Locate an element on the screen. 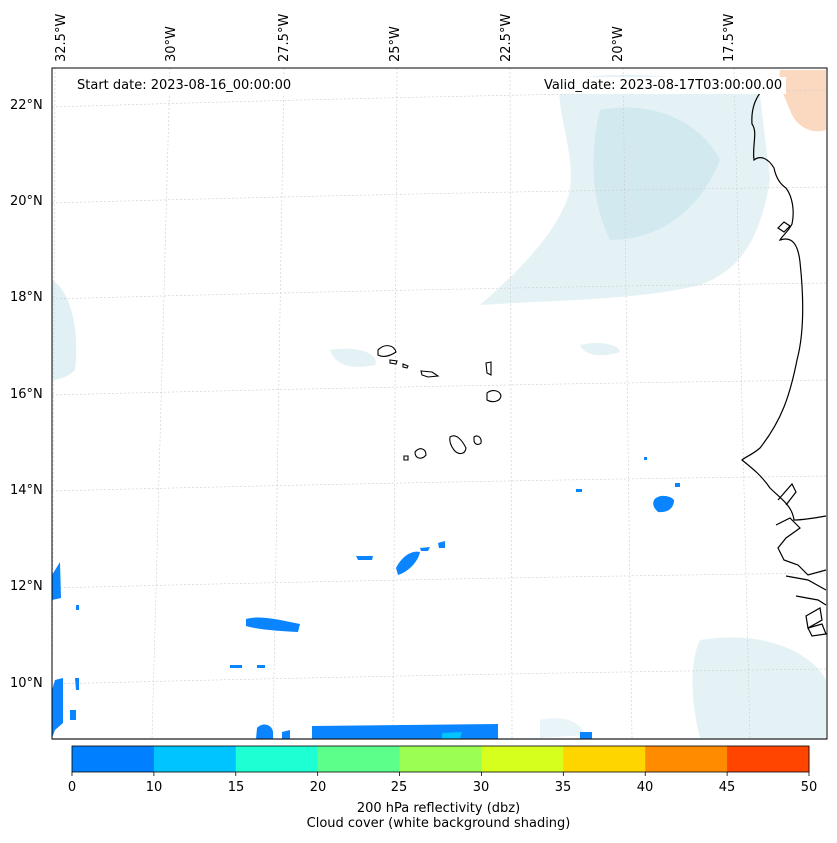 The image size is (837, 843). lon-label-25w: 25°W is located at coordinates (395, 44).